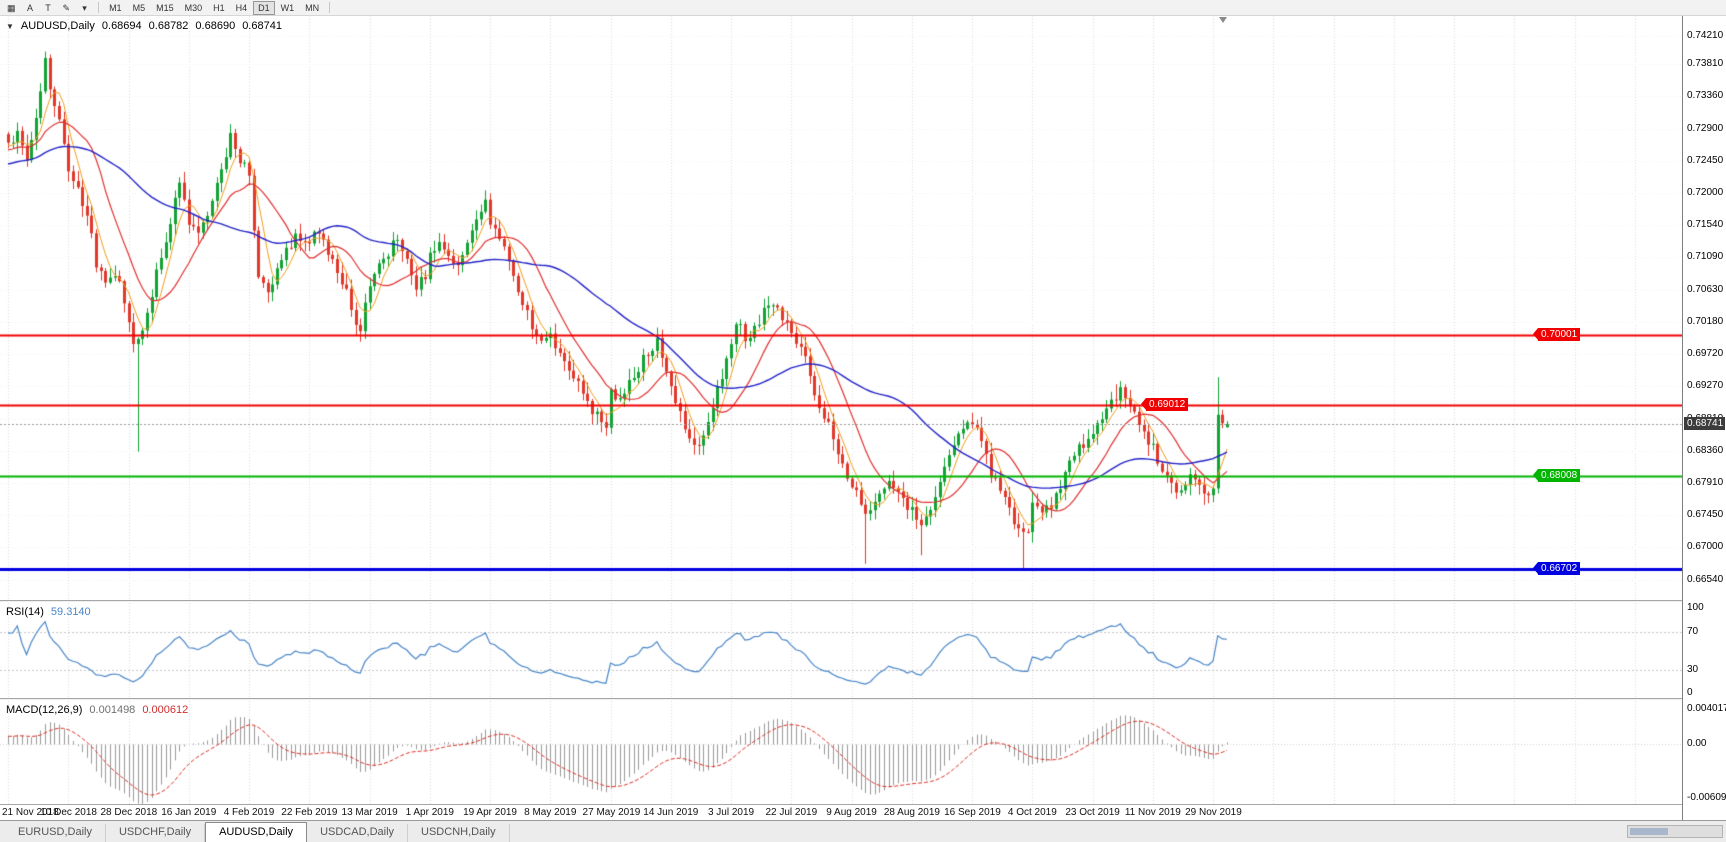  Describe the element at coordinates (1706, 797) in the screenshot. I see `macd-axis-tick: -0.00609` at that location.